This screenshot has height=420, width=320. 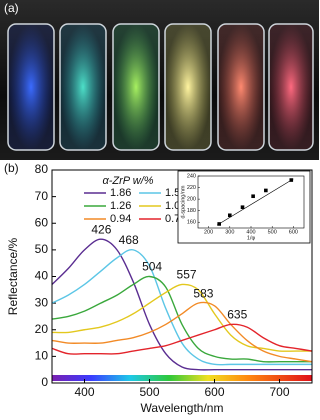 What do you see at coordinates (120, 219) in the screenshot?
I see `legend-label: 0.94` at bounding box center [120, 219].